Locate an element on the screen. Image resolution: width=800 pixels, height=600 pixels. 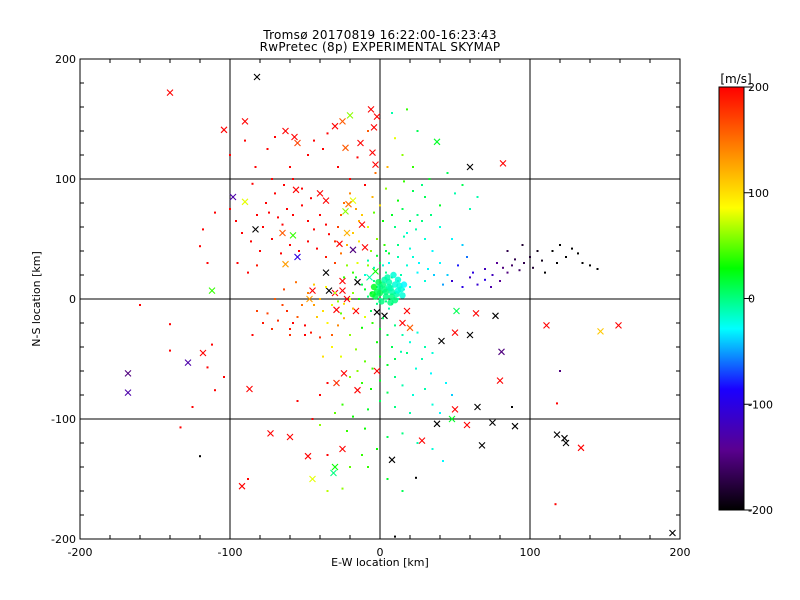
y-tick-labels: -200 -100 0 100 200 is located at coordinates (63, 299).